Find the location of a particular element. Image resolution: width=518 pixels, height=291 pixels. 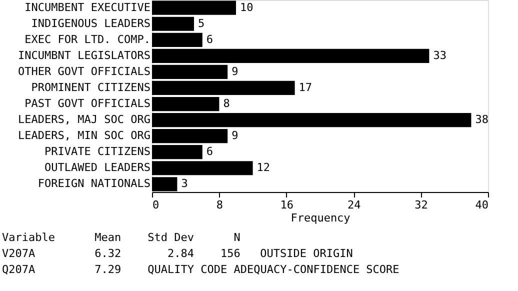

x-tick-label: 0 is located at coordinates (156, 205).